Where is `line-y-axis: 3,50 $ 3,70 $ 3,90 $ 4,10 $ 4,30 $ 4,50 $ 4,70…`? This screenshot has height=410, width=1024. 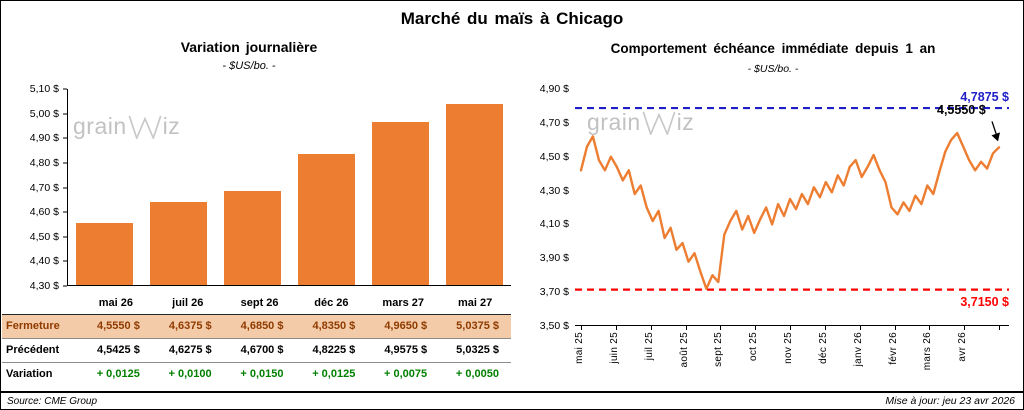 line-y-axis: 3,50 $ 3,70 $ 3,90 $ 4,10 $ 4,30 $ 4,50 $ 4,70… is located at coordinates (553, 207).